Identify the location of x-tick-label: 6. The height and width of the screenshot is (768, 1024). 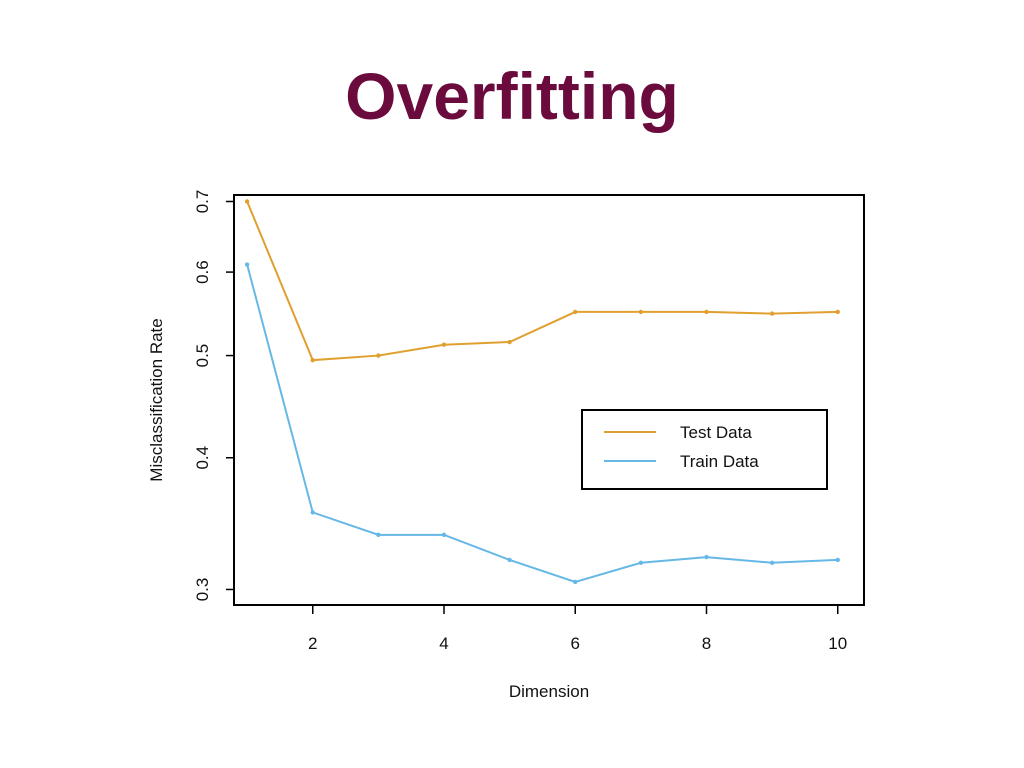
(575, 643).